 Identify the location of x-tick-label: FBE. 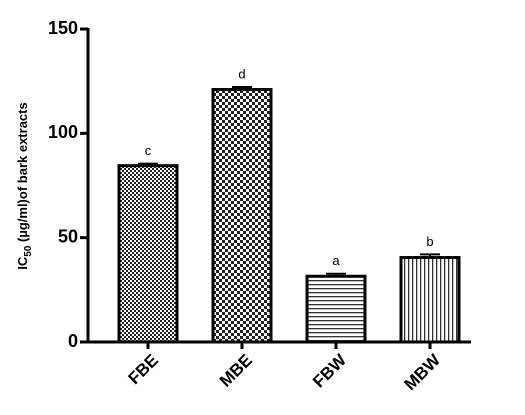
(143, 369).